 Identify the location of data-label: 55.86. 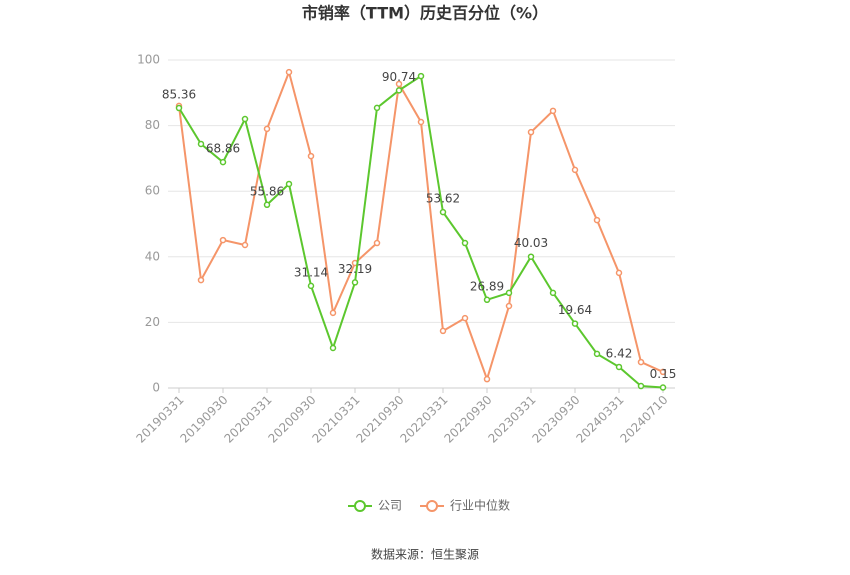
(267, 191).